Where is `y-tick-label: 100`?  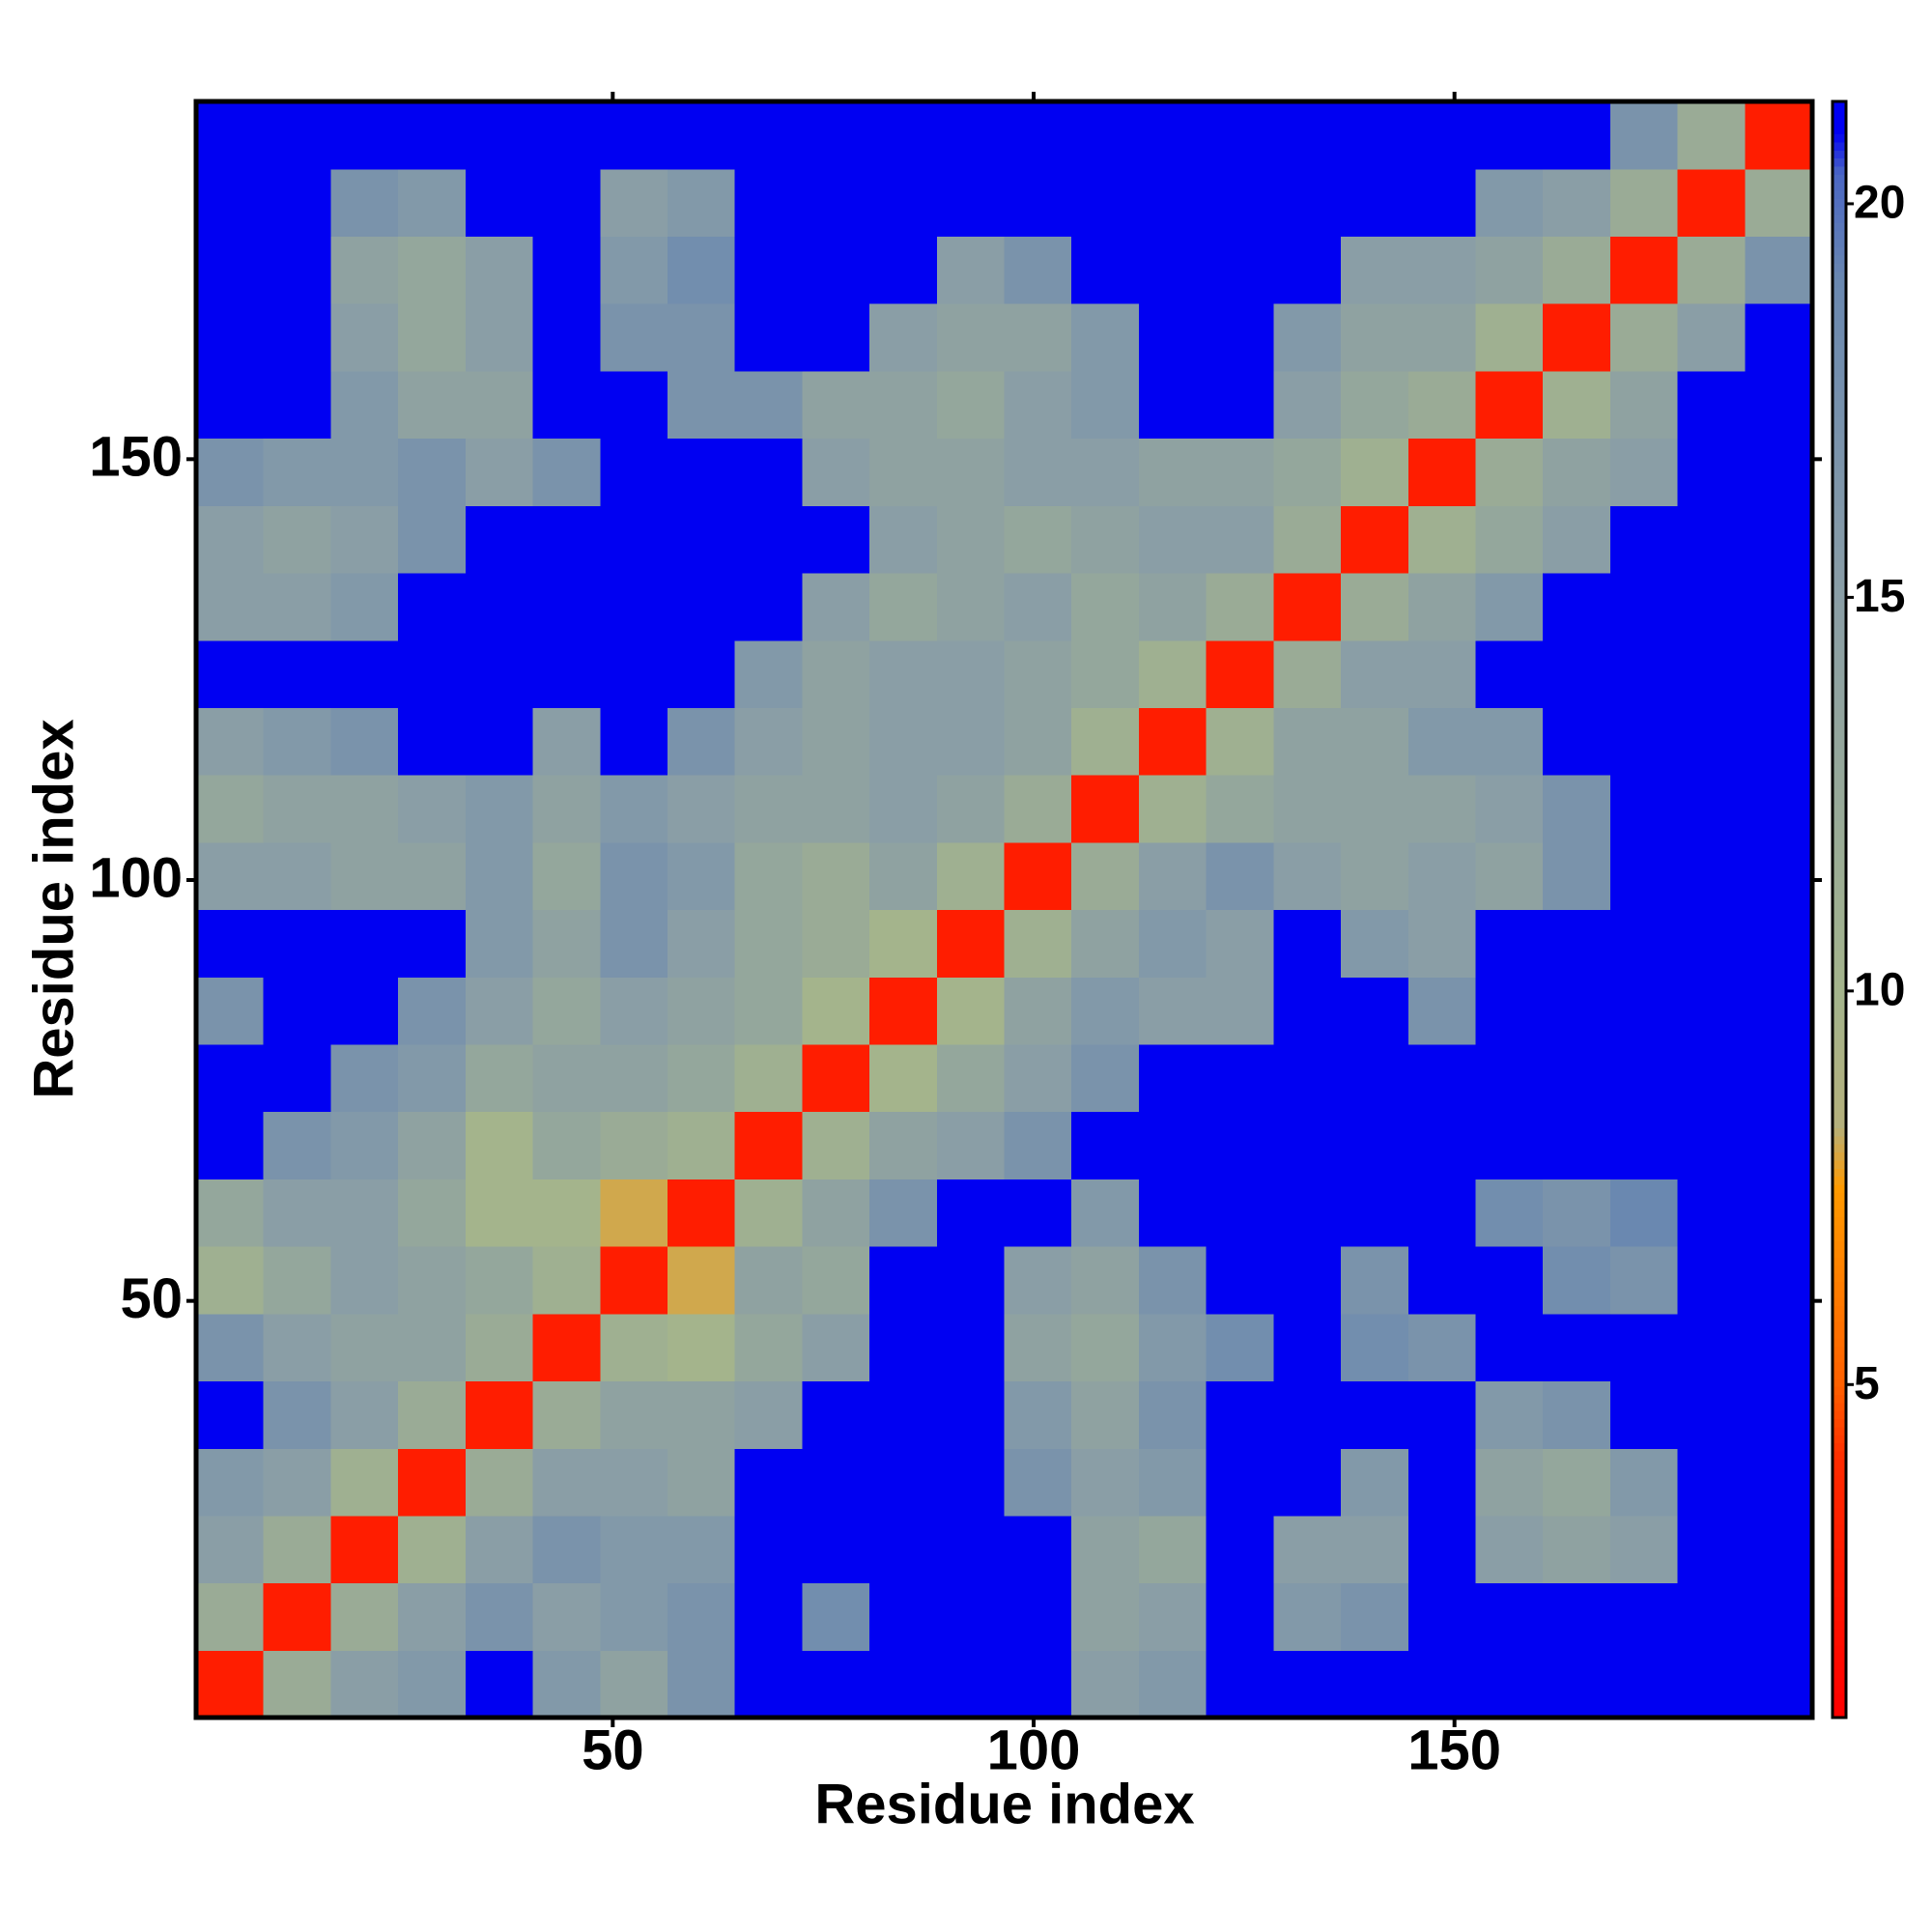 y-tick-label: 100 is located at coordinates (136, 877).